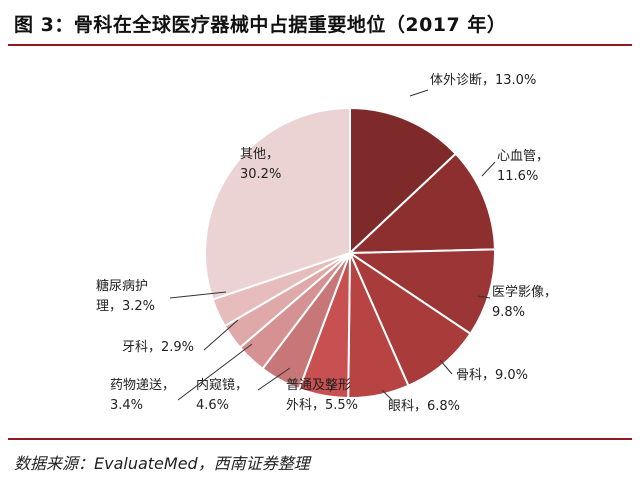 This screenshot has width=640, height=482. What do you see at coordinates (322, 395) in the screenshot?
I see `slice-label-5: 普通及整形外科，5.5%` at bounding box center [322, 395].